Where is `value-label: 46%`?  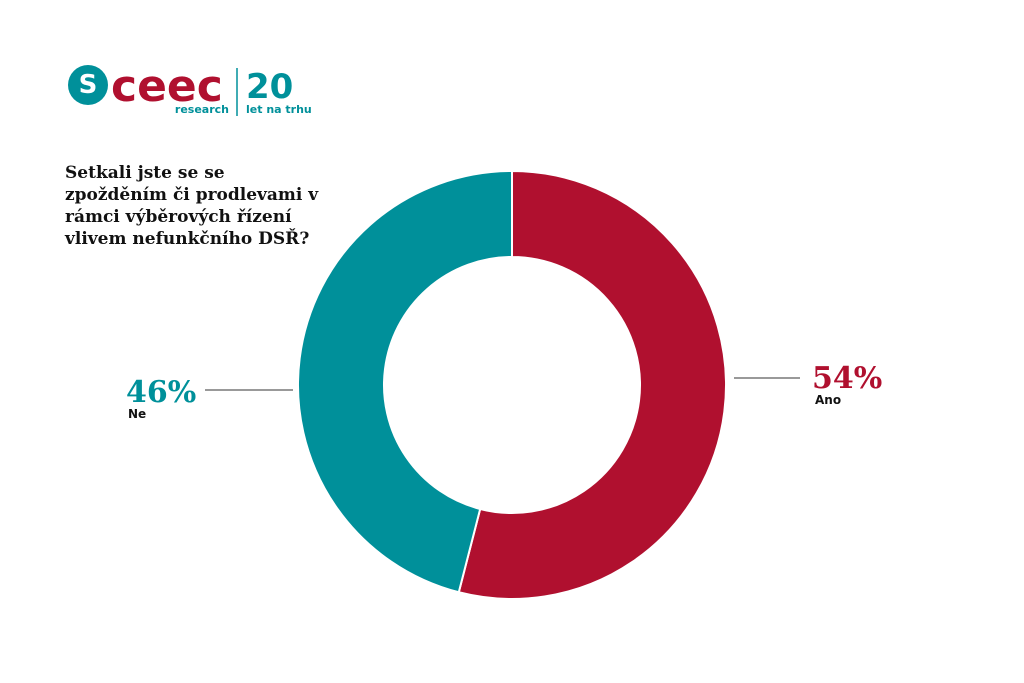
value-label: 46% is located at coordinates (161, 392).